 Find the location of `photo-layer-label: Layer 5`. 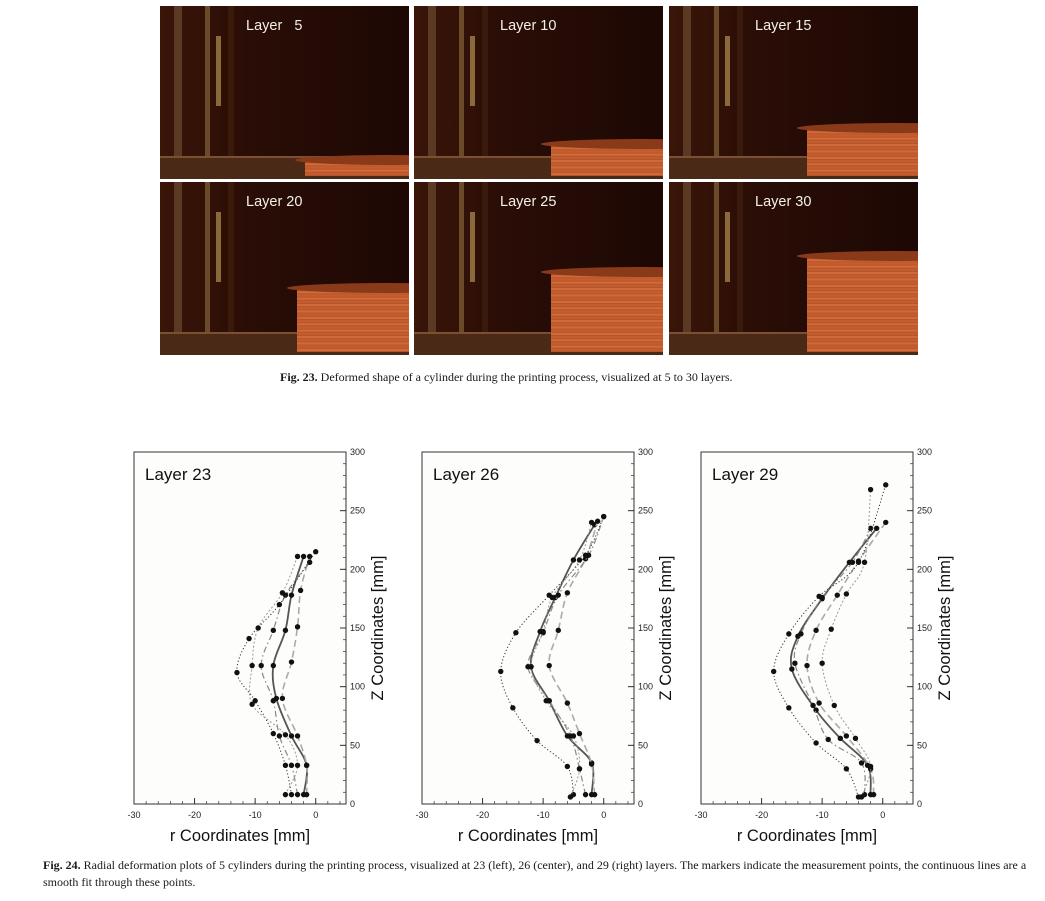

photo-layer-label: Layer 5 is located at coordinates (274, 26).